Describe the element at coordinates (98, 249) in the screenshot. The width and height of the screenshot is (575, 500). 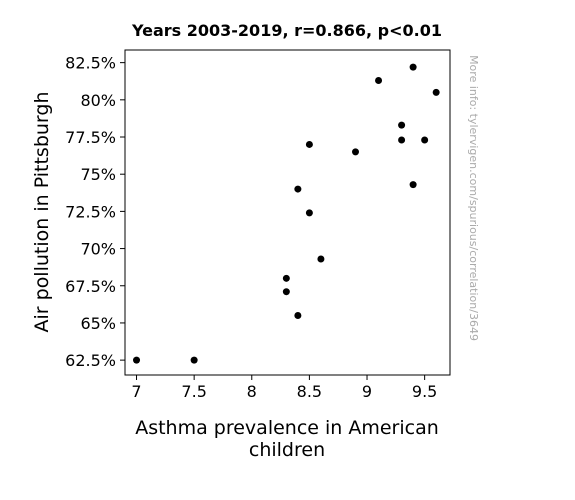
I see `y-tick-label: 70%` at that location.